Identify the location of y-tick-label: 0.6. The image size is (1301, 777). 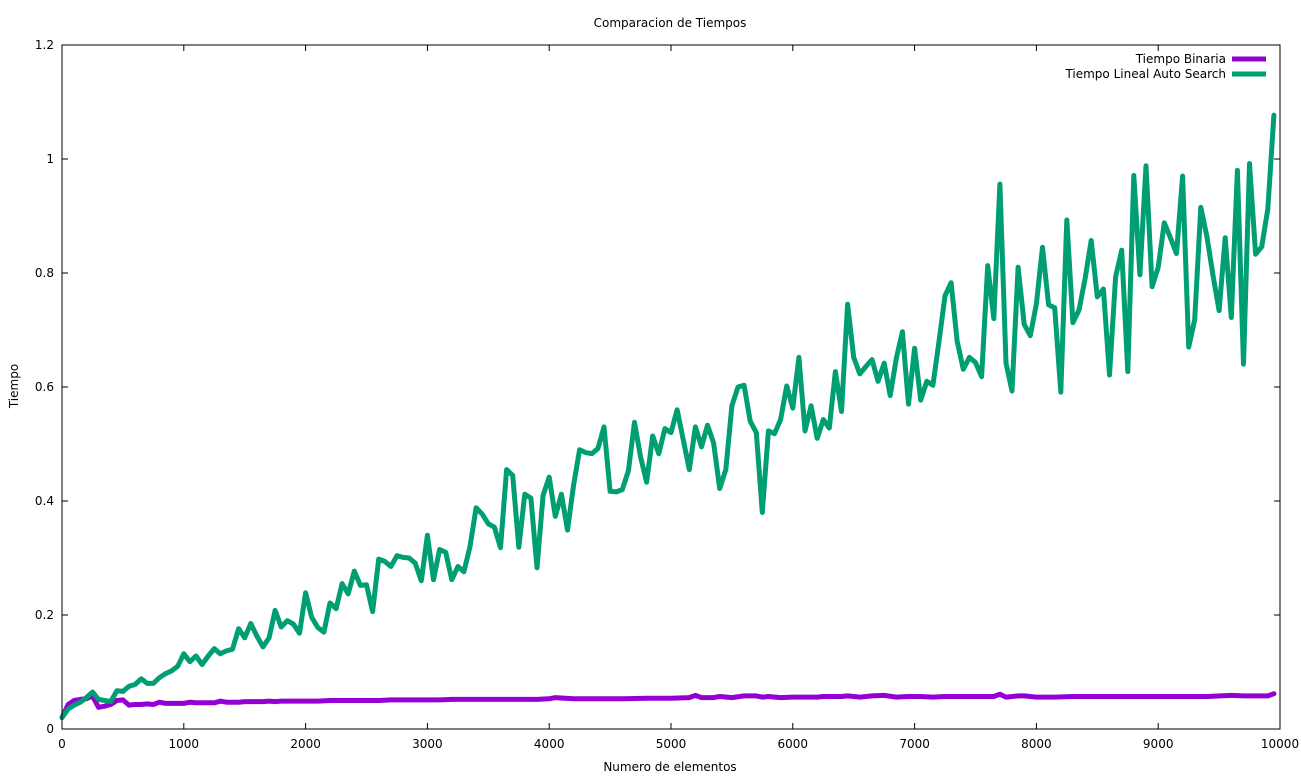
(44, 387).